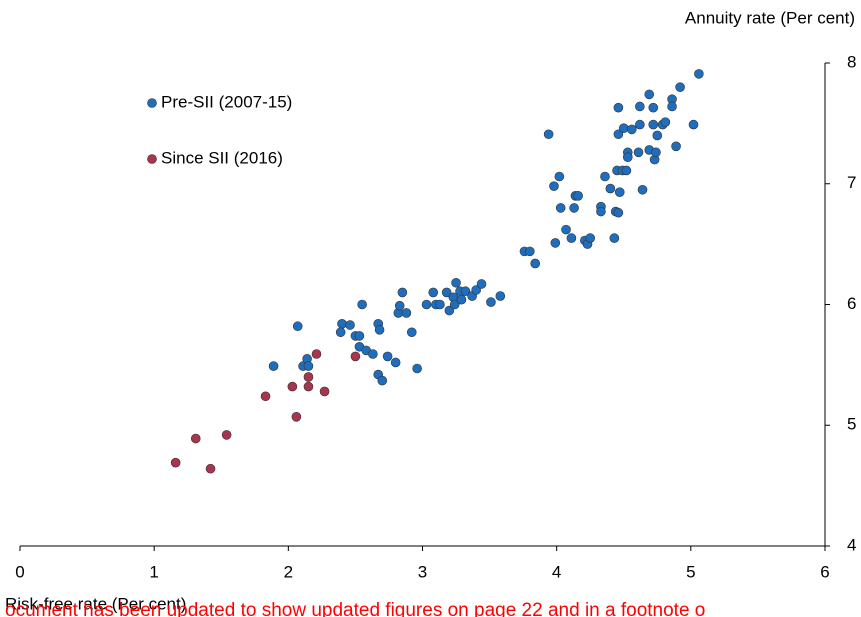 The height and width of the screenshot is (617, 861). I want to click on x-tick-label: 3, so click(422, 571).